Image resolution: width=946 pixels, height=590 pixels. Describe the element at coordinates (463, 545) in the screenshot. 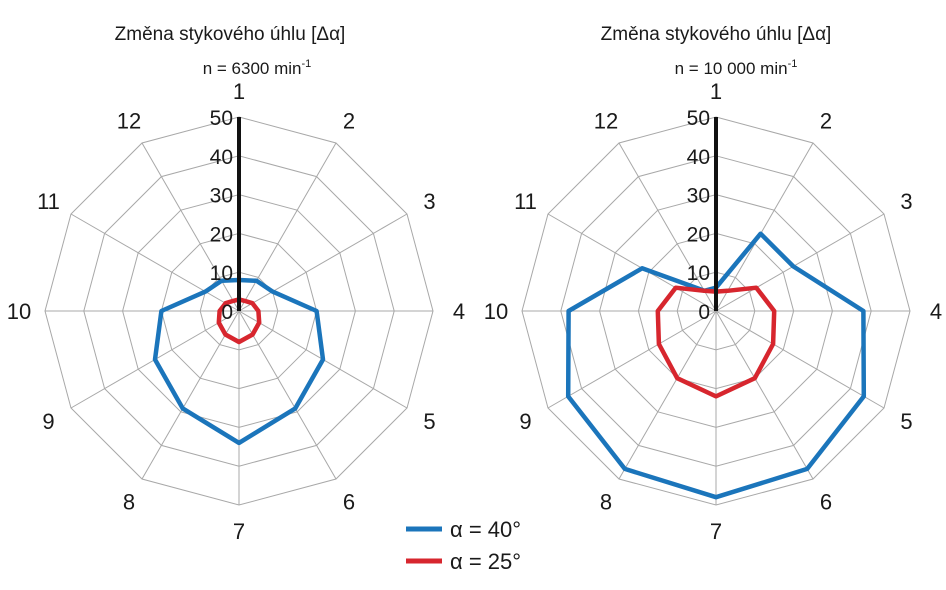

I see `legend: α = 40° α = 25°` at that location.